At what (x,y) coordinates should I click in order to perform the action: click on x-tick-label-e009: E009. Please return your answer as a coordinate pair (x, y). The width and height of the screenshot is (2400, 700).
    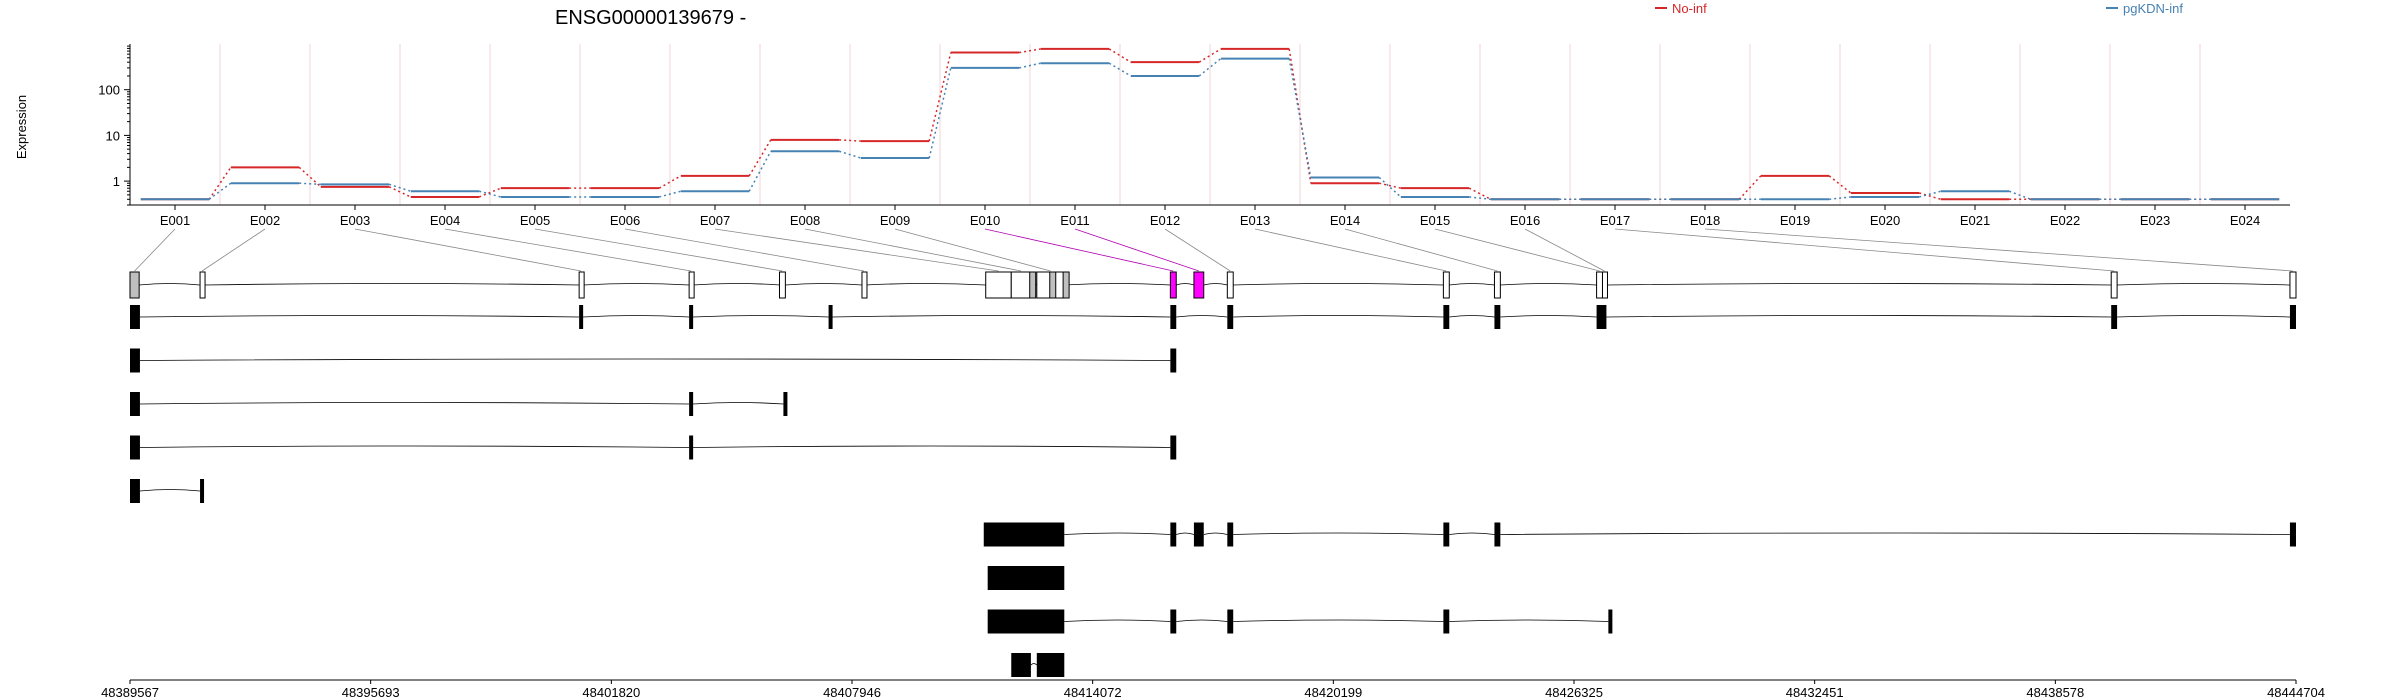
    Looking at the image, I should click on (895, 220).